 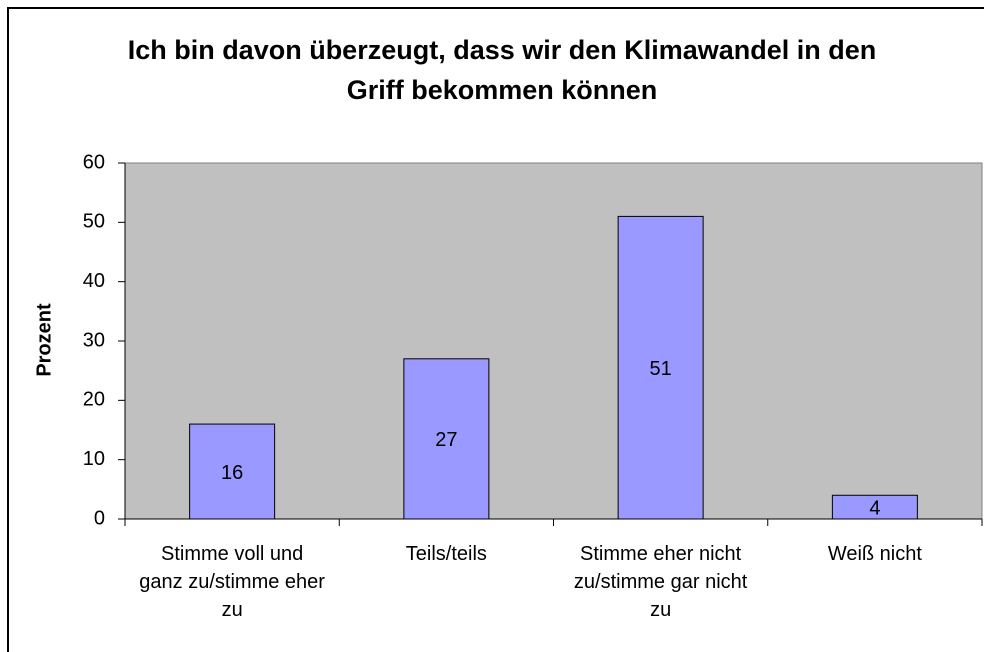 I want to click on x-tick-label: Teils/teils, so click(x=446, y=554).